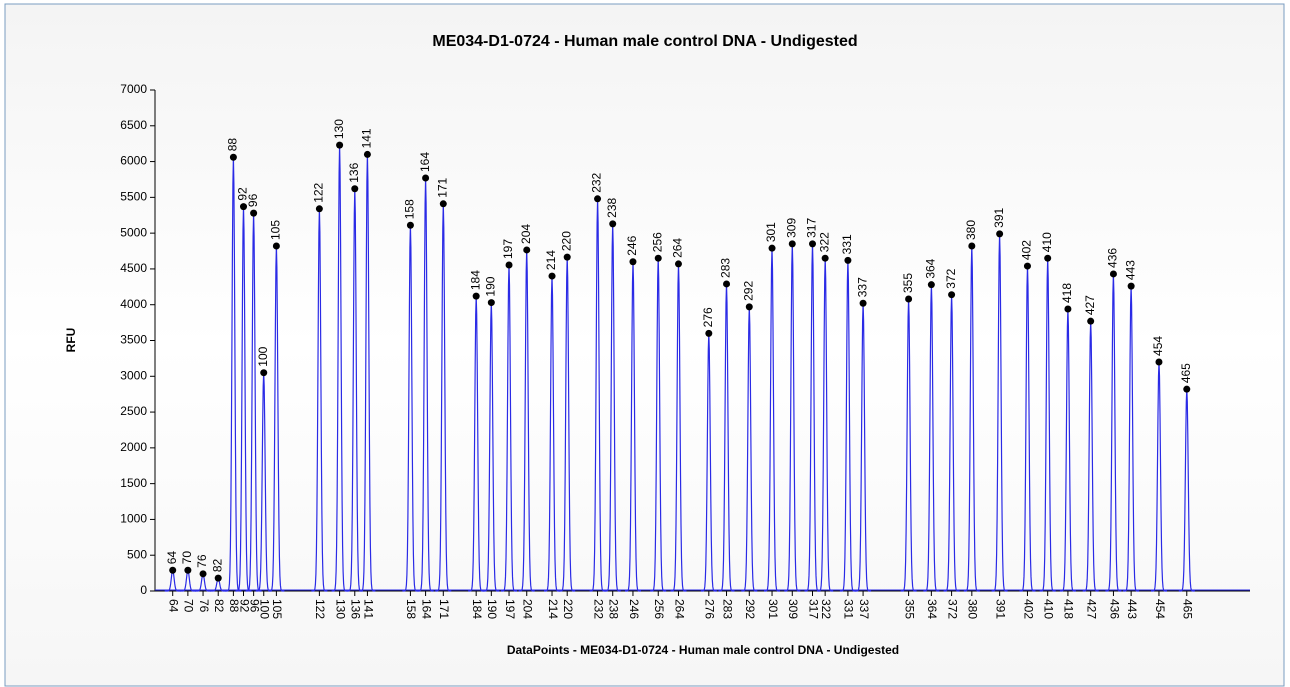 The image size is (1290, 687). Describe the element at coordinates (598, 609) in the screenshot. I see `x-tick-label: 232` at that location.